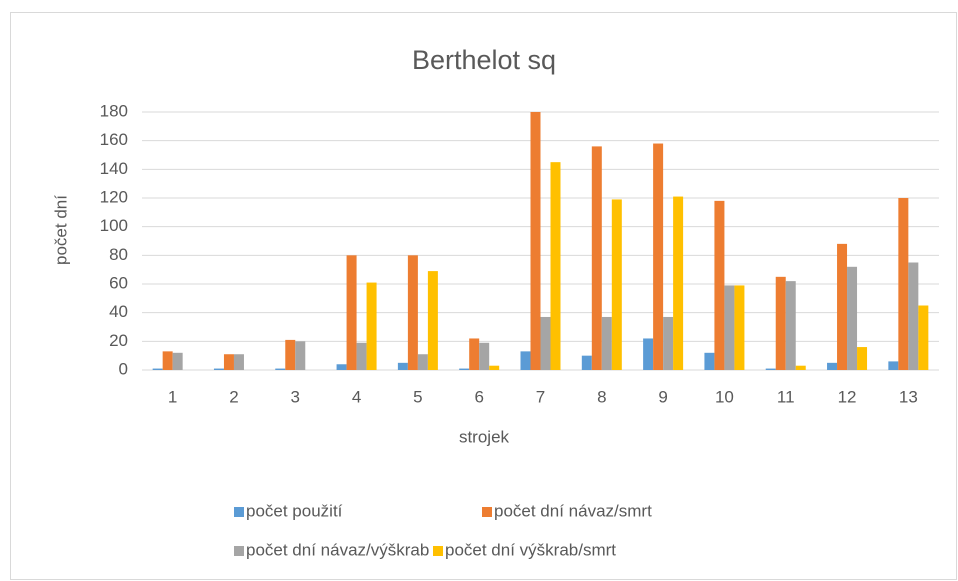  What do you see at coordinates (724, 396) in the screenshot?
I see `x-tick-label: 10` at bounding box center [724, 396].